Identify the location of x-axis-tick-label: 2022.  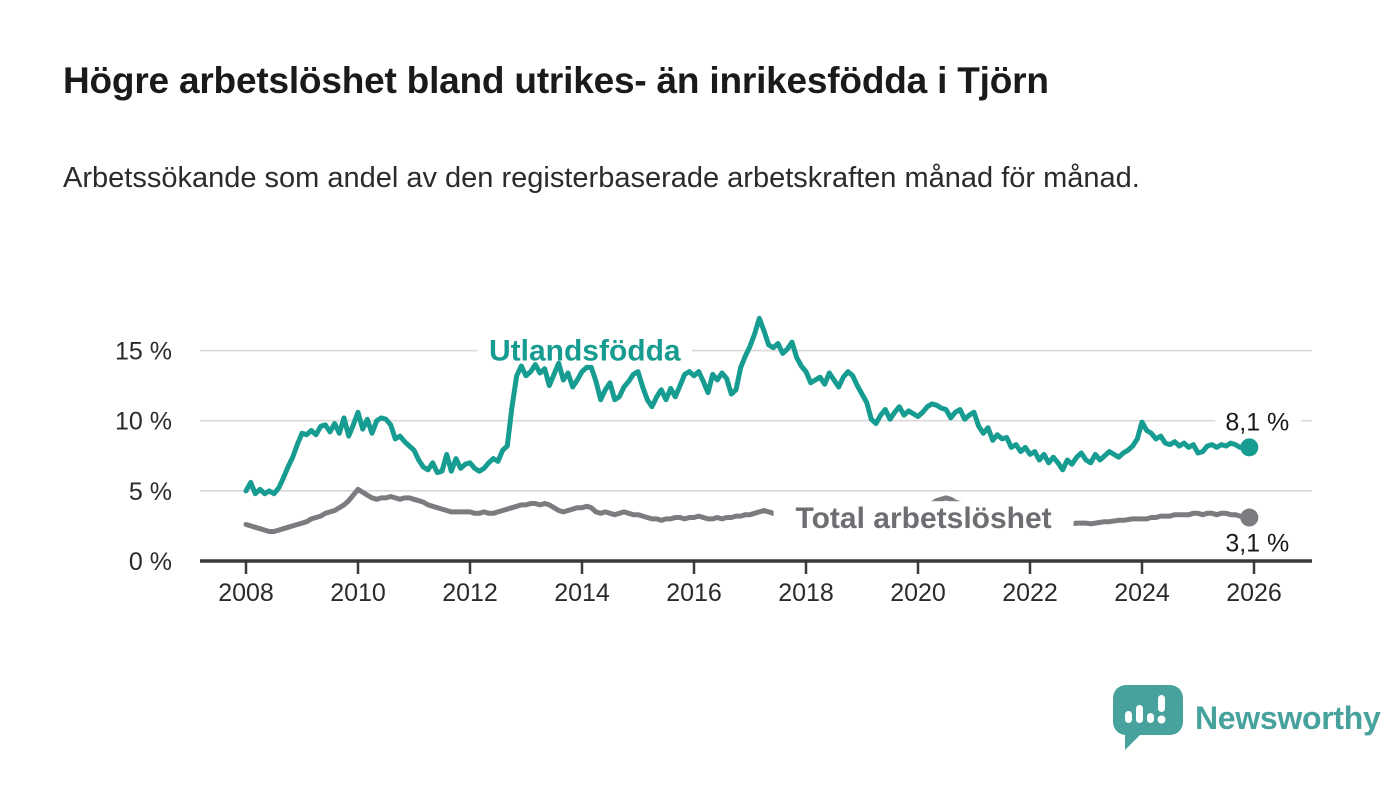
(1030, 593).